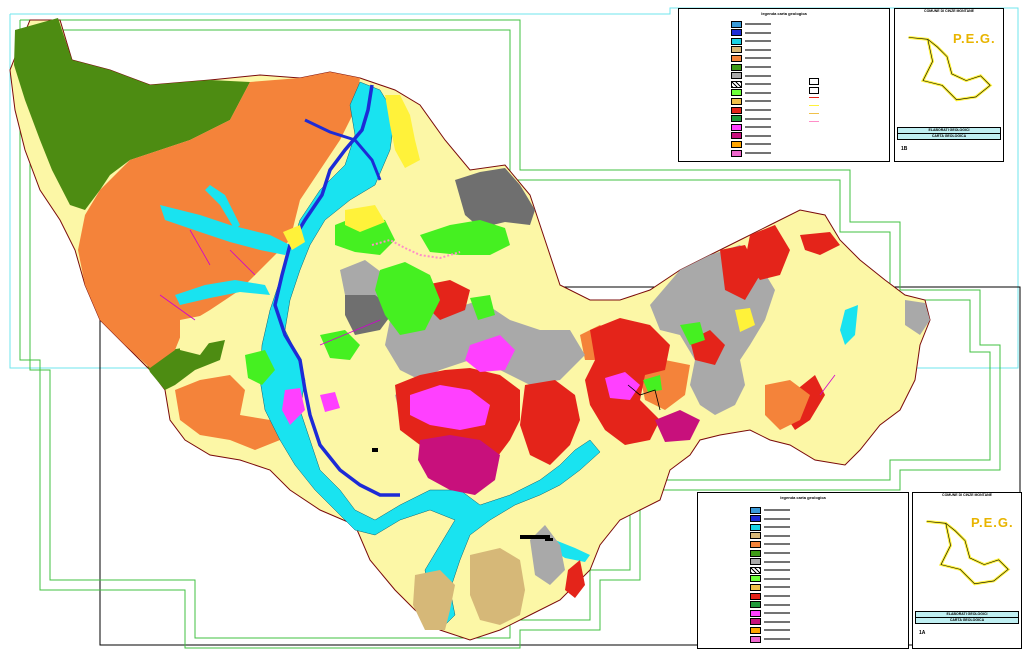  I want to click on legend-top-symbols, so click(829, 81).